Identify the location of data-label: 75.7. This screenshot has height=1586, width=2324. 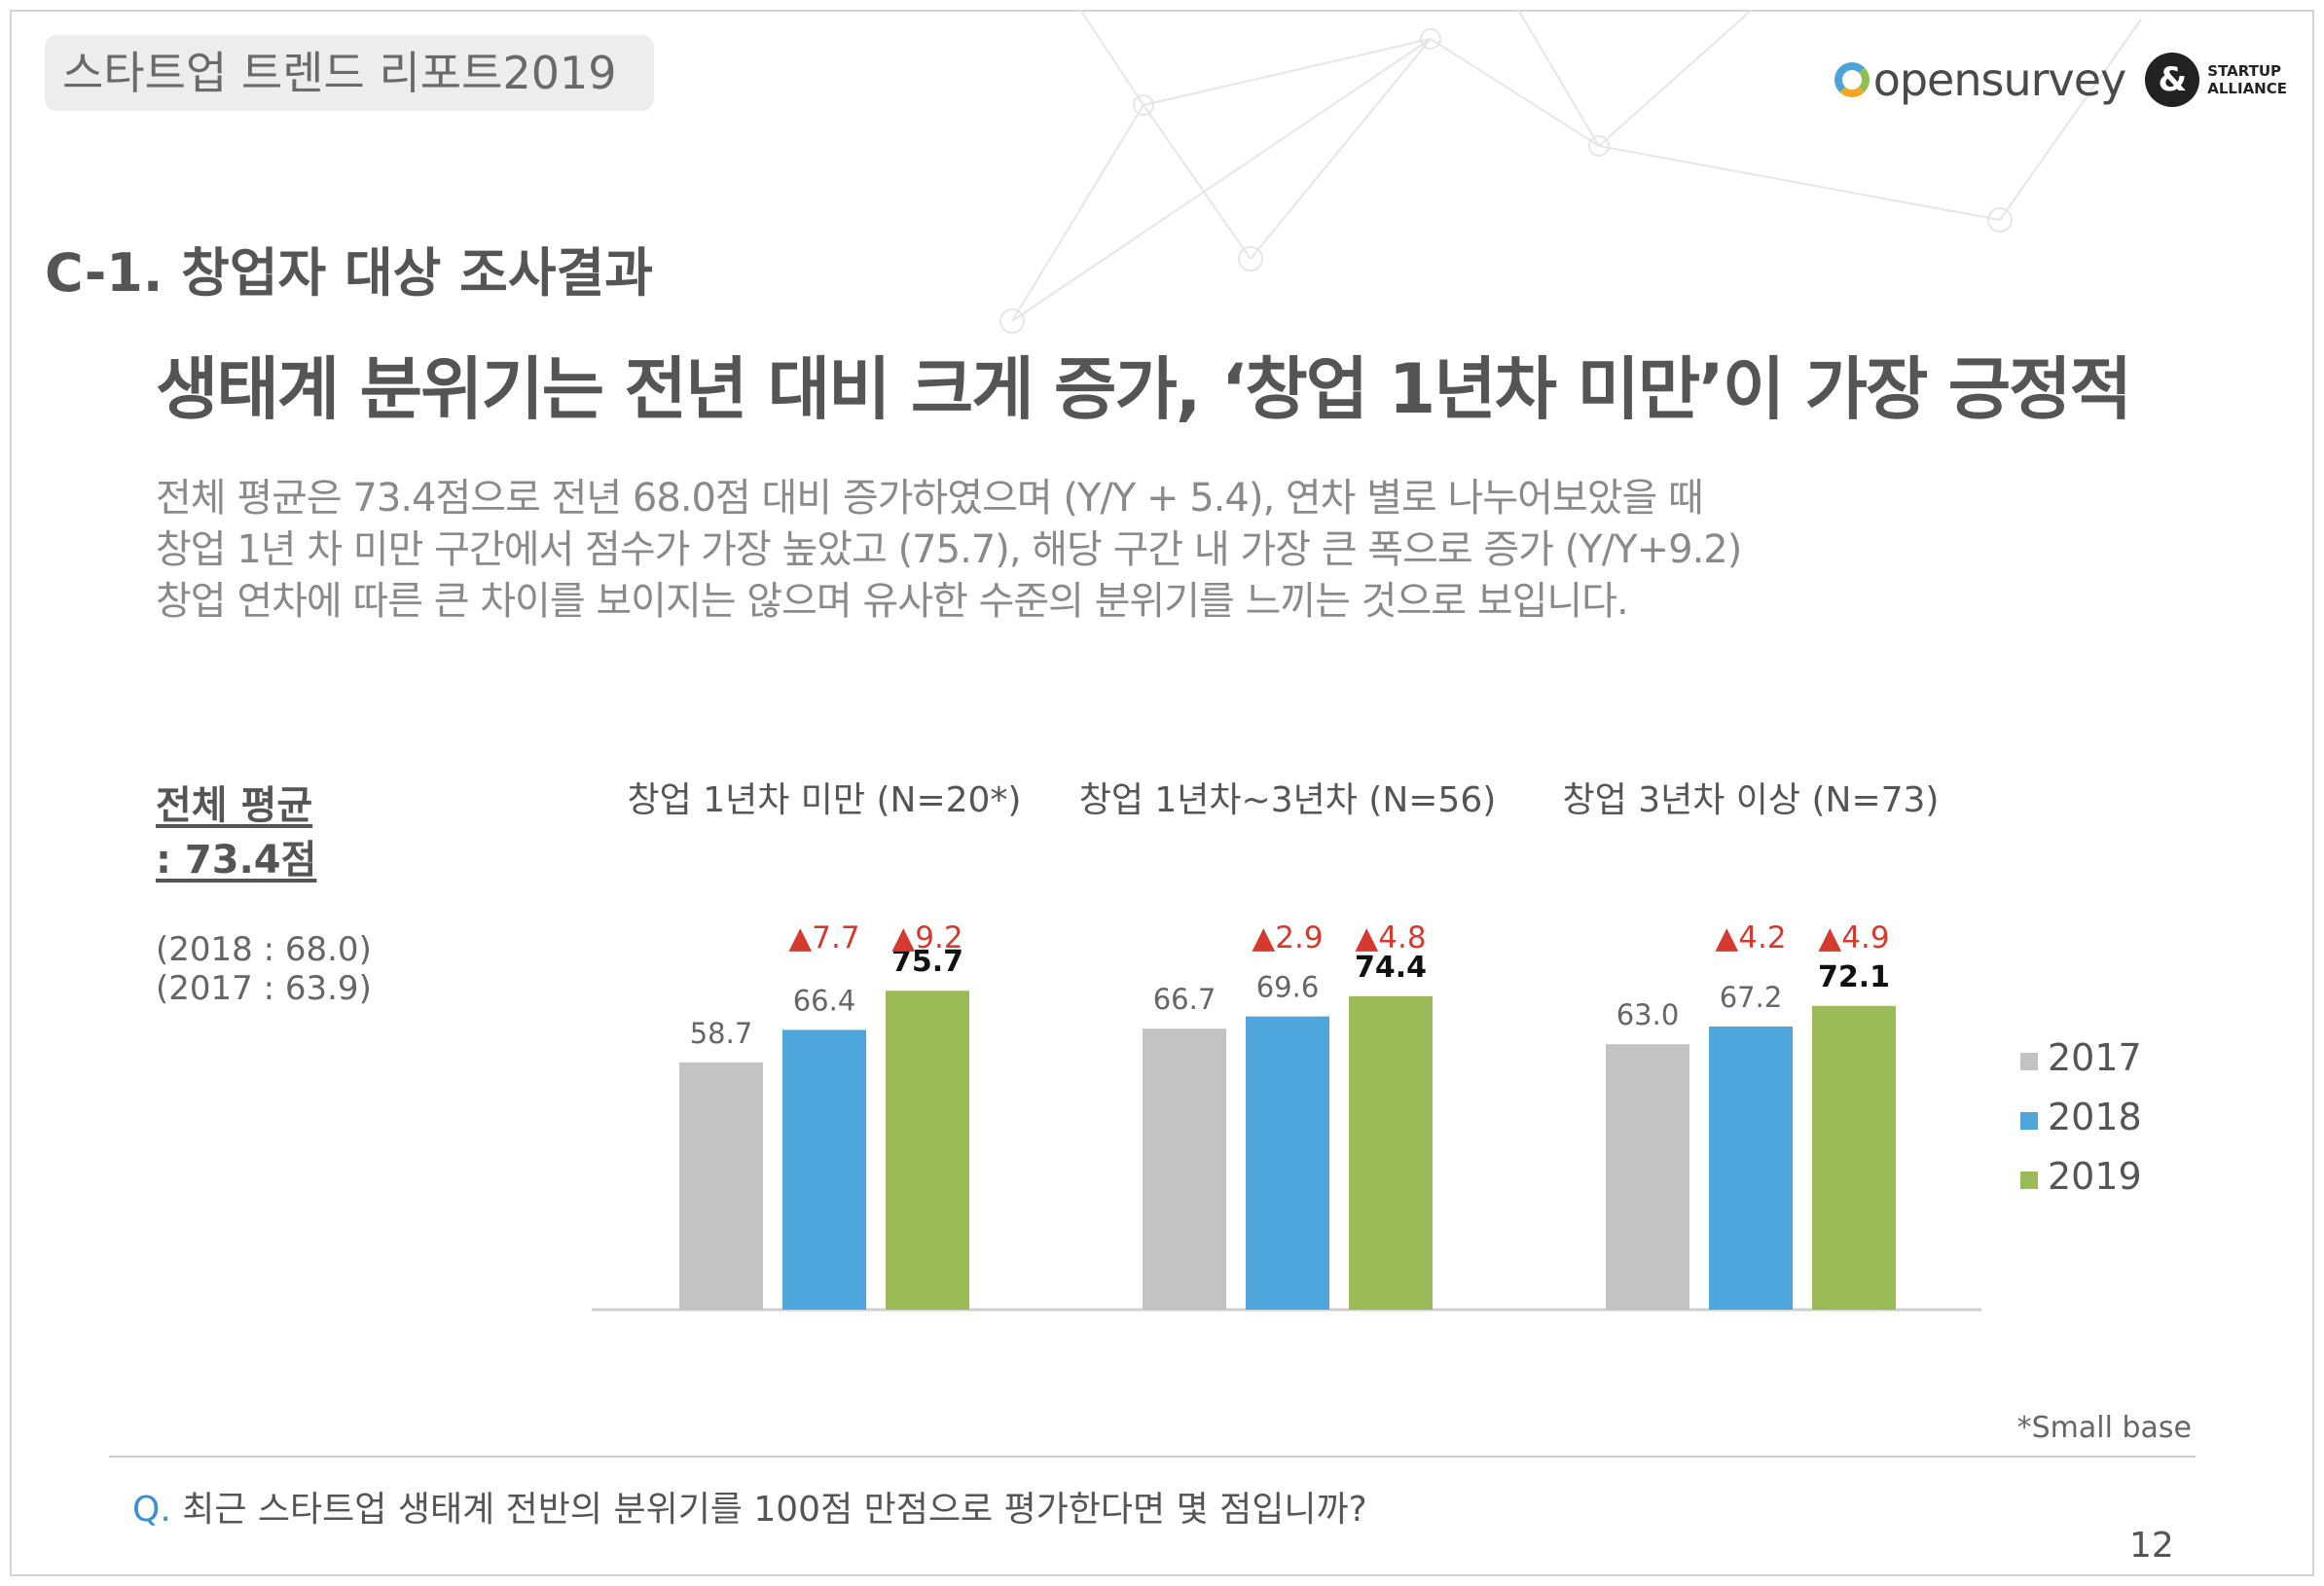
(927, 962).